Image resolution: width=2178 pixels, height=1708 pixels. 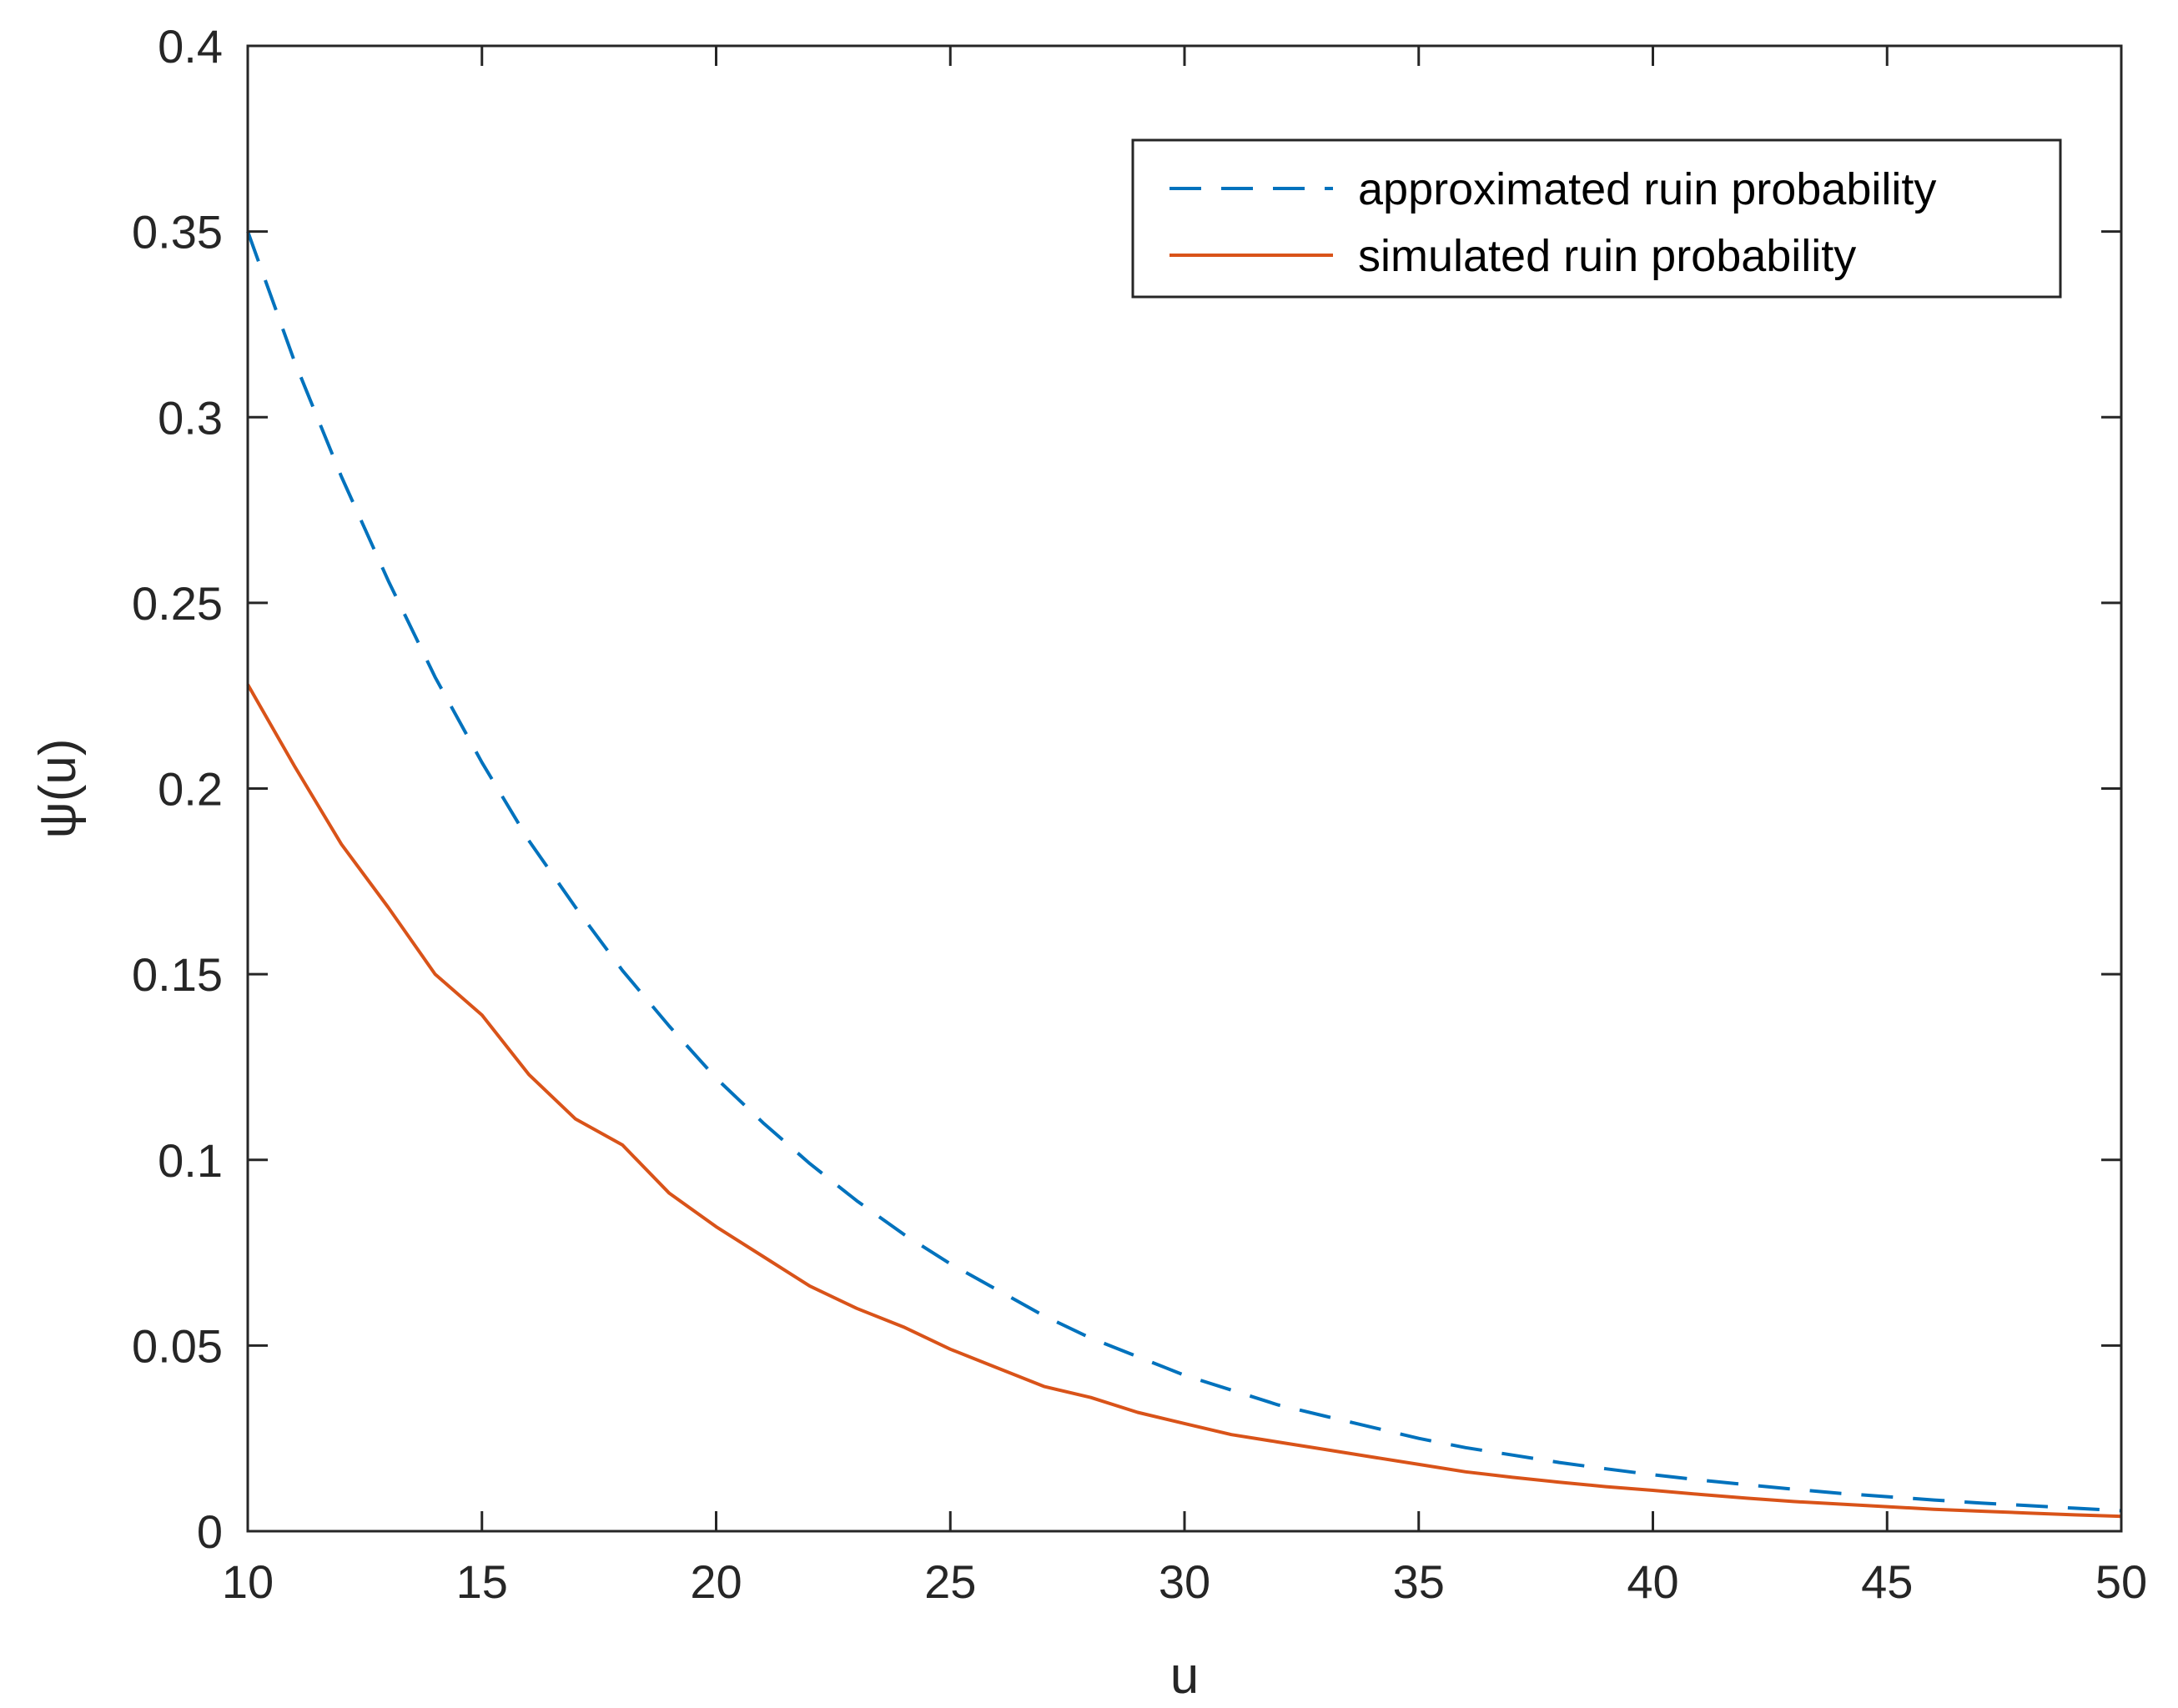 I want to click on x-tick-label: 45, so click(x=1887, y=1581).